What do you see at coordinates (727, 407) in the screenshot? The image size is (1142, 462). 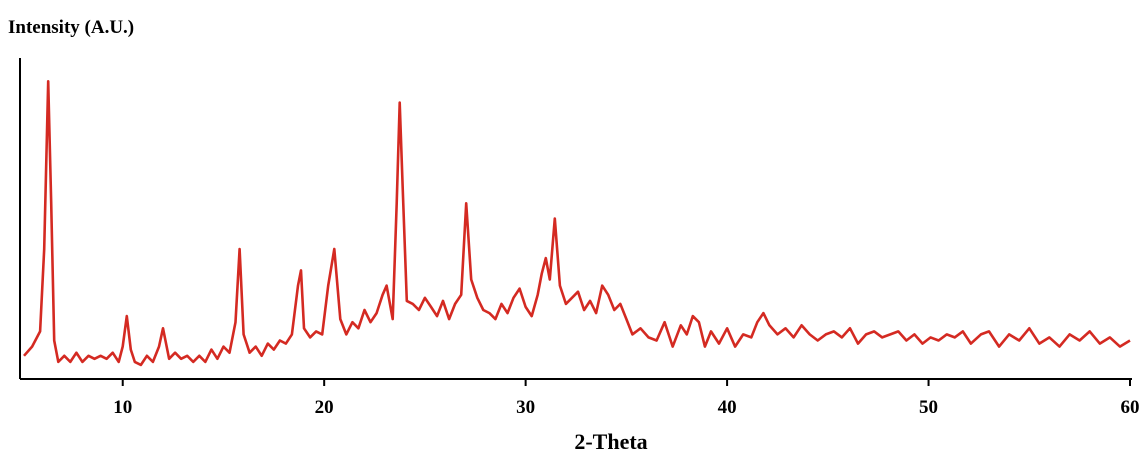 I see `x-tick-label-40: 40` at bounding box center [727, 407].